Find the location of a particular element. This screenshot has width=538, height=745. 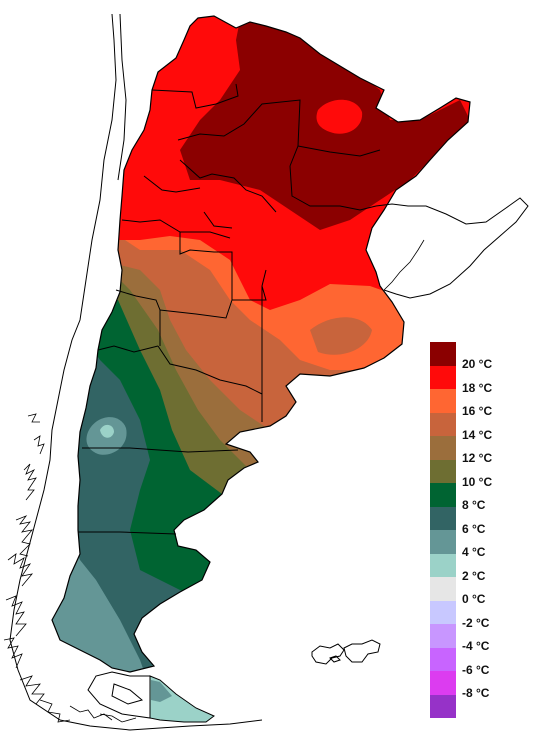

legend-item: 2 °C is located at coordinates (482, 567).